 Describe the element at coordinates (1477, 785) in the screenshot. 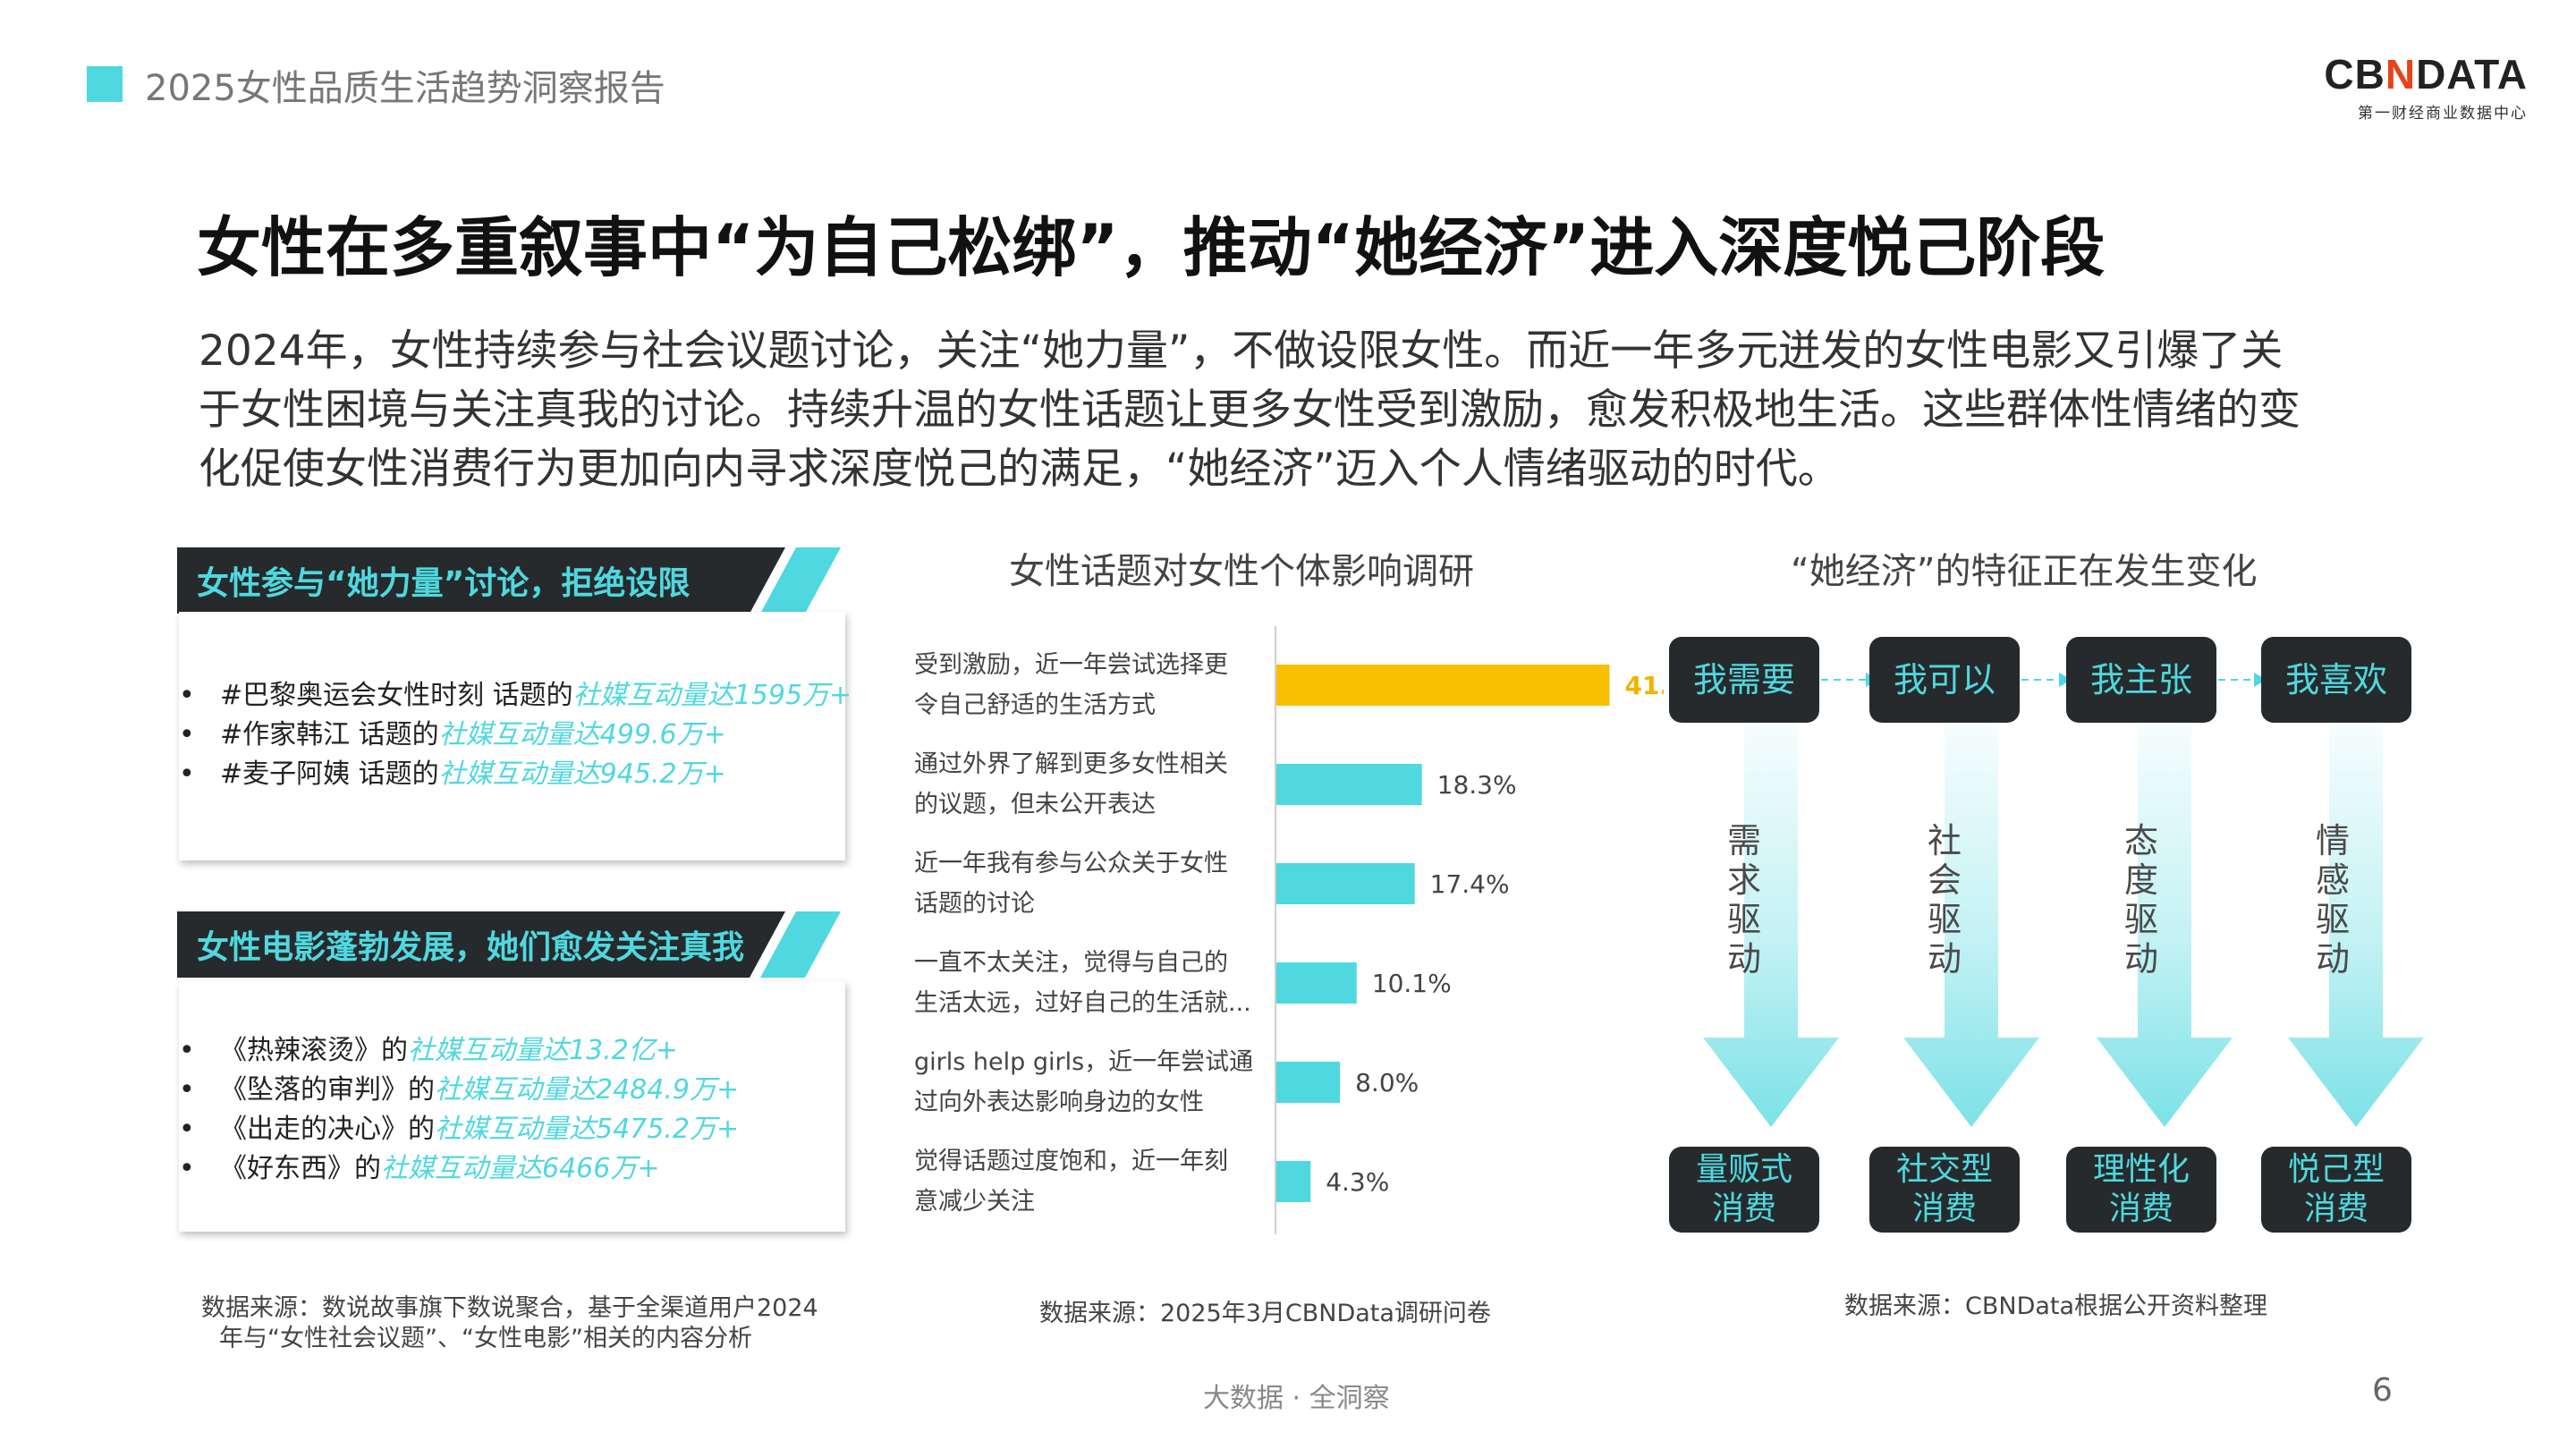

I see `data-label: 18.3%` at that location.